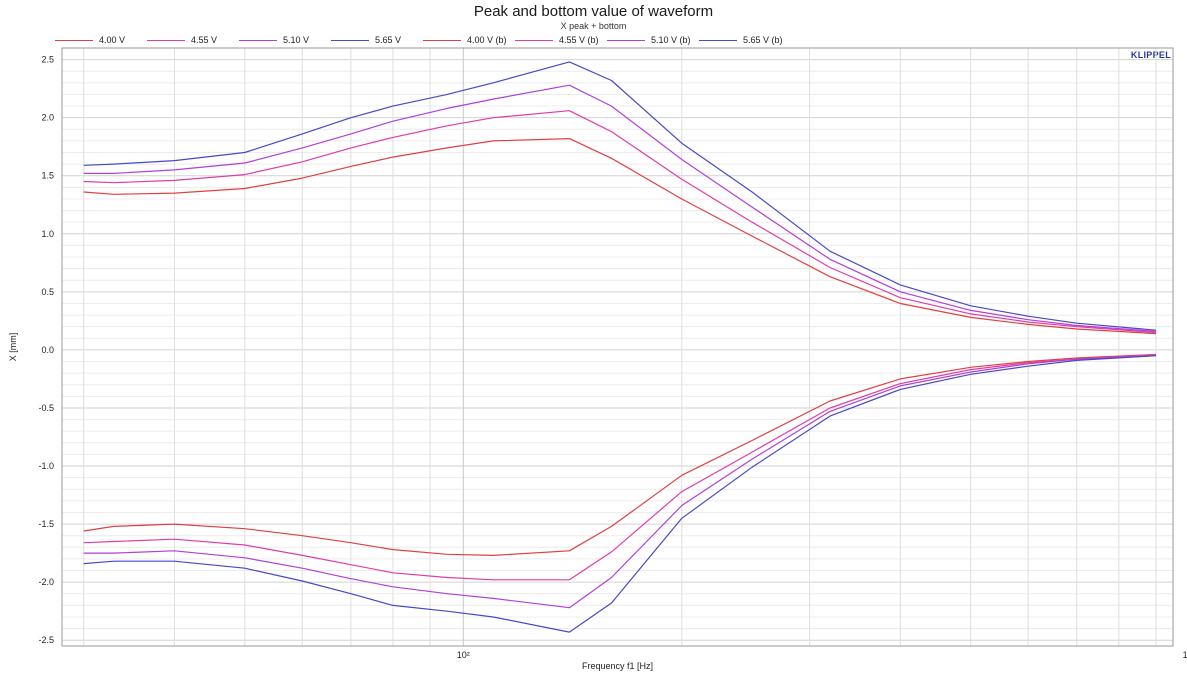 This screenshot has height=675, width=1187. What do you see at coordinates (822, 655) in the screenshot?
I see `x-axis-ticks: 10² 10³` at bounding box center [822, 655].